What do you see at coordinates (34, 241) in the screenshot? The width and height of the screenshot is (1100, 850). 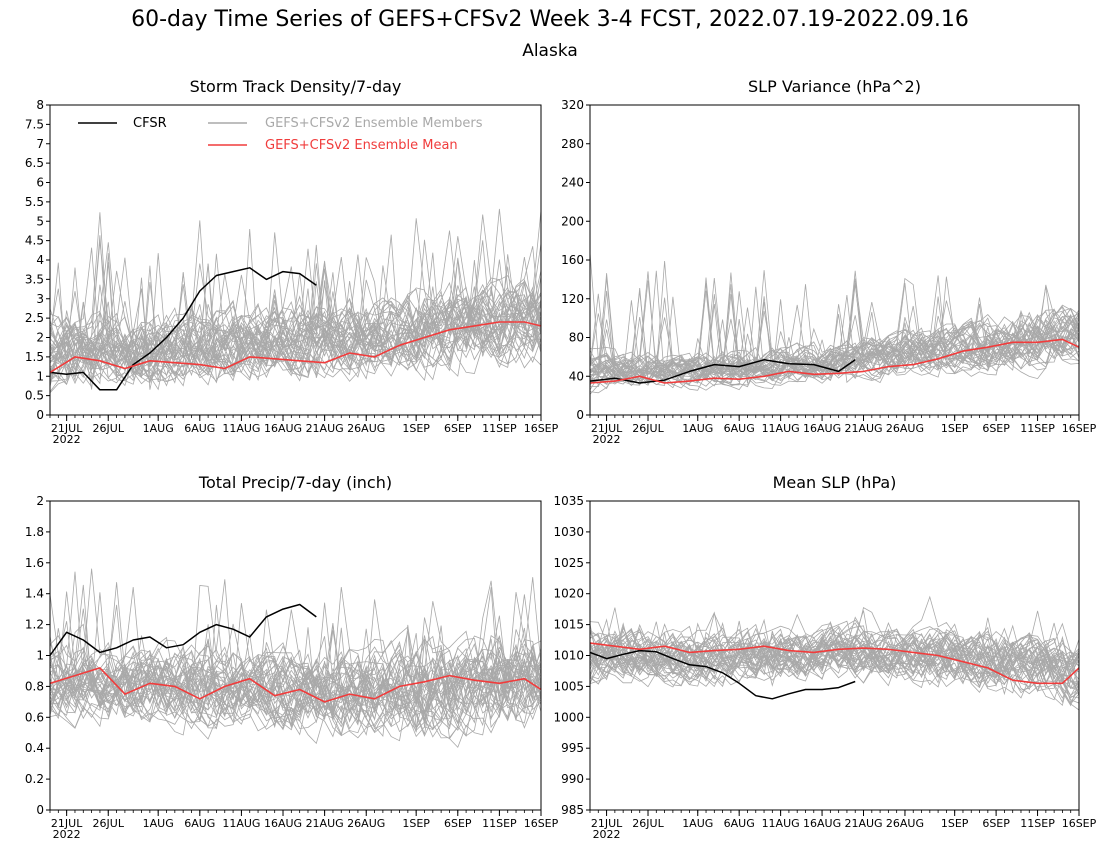 I see `y-tick-label: 4.5` at bounding box center [34, 241].